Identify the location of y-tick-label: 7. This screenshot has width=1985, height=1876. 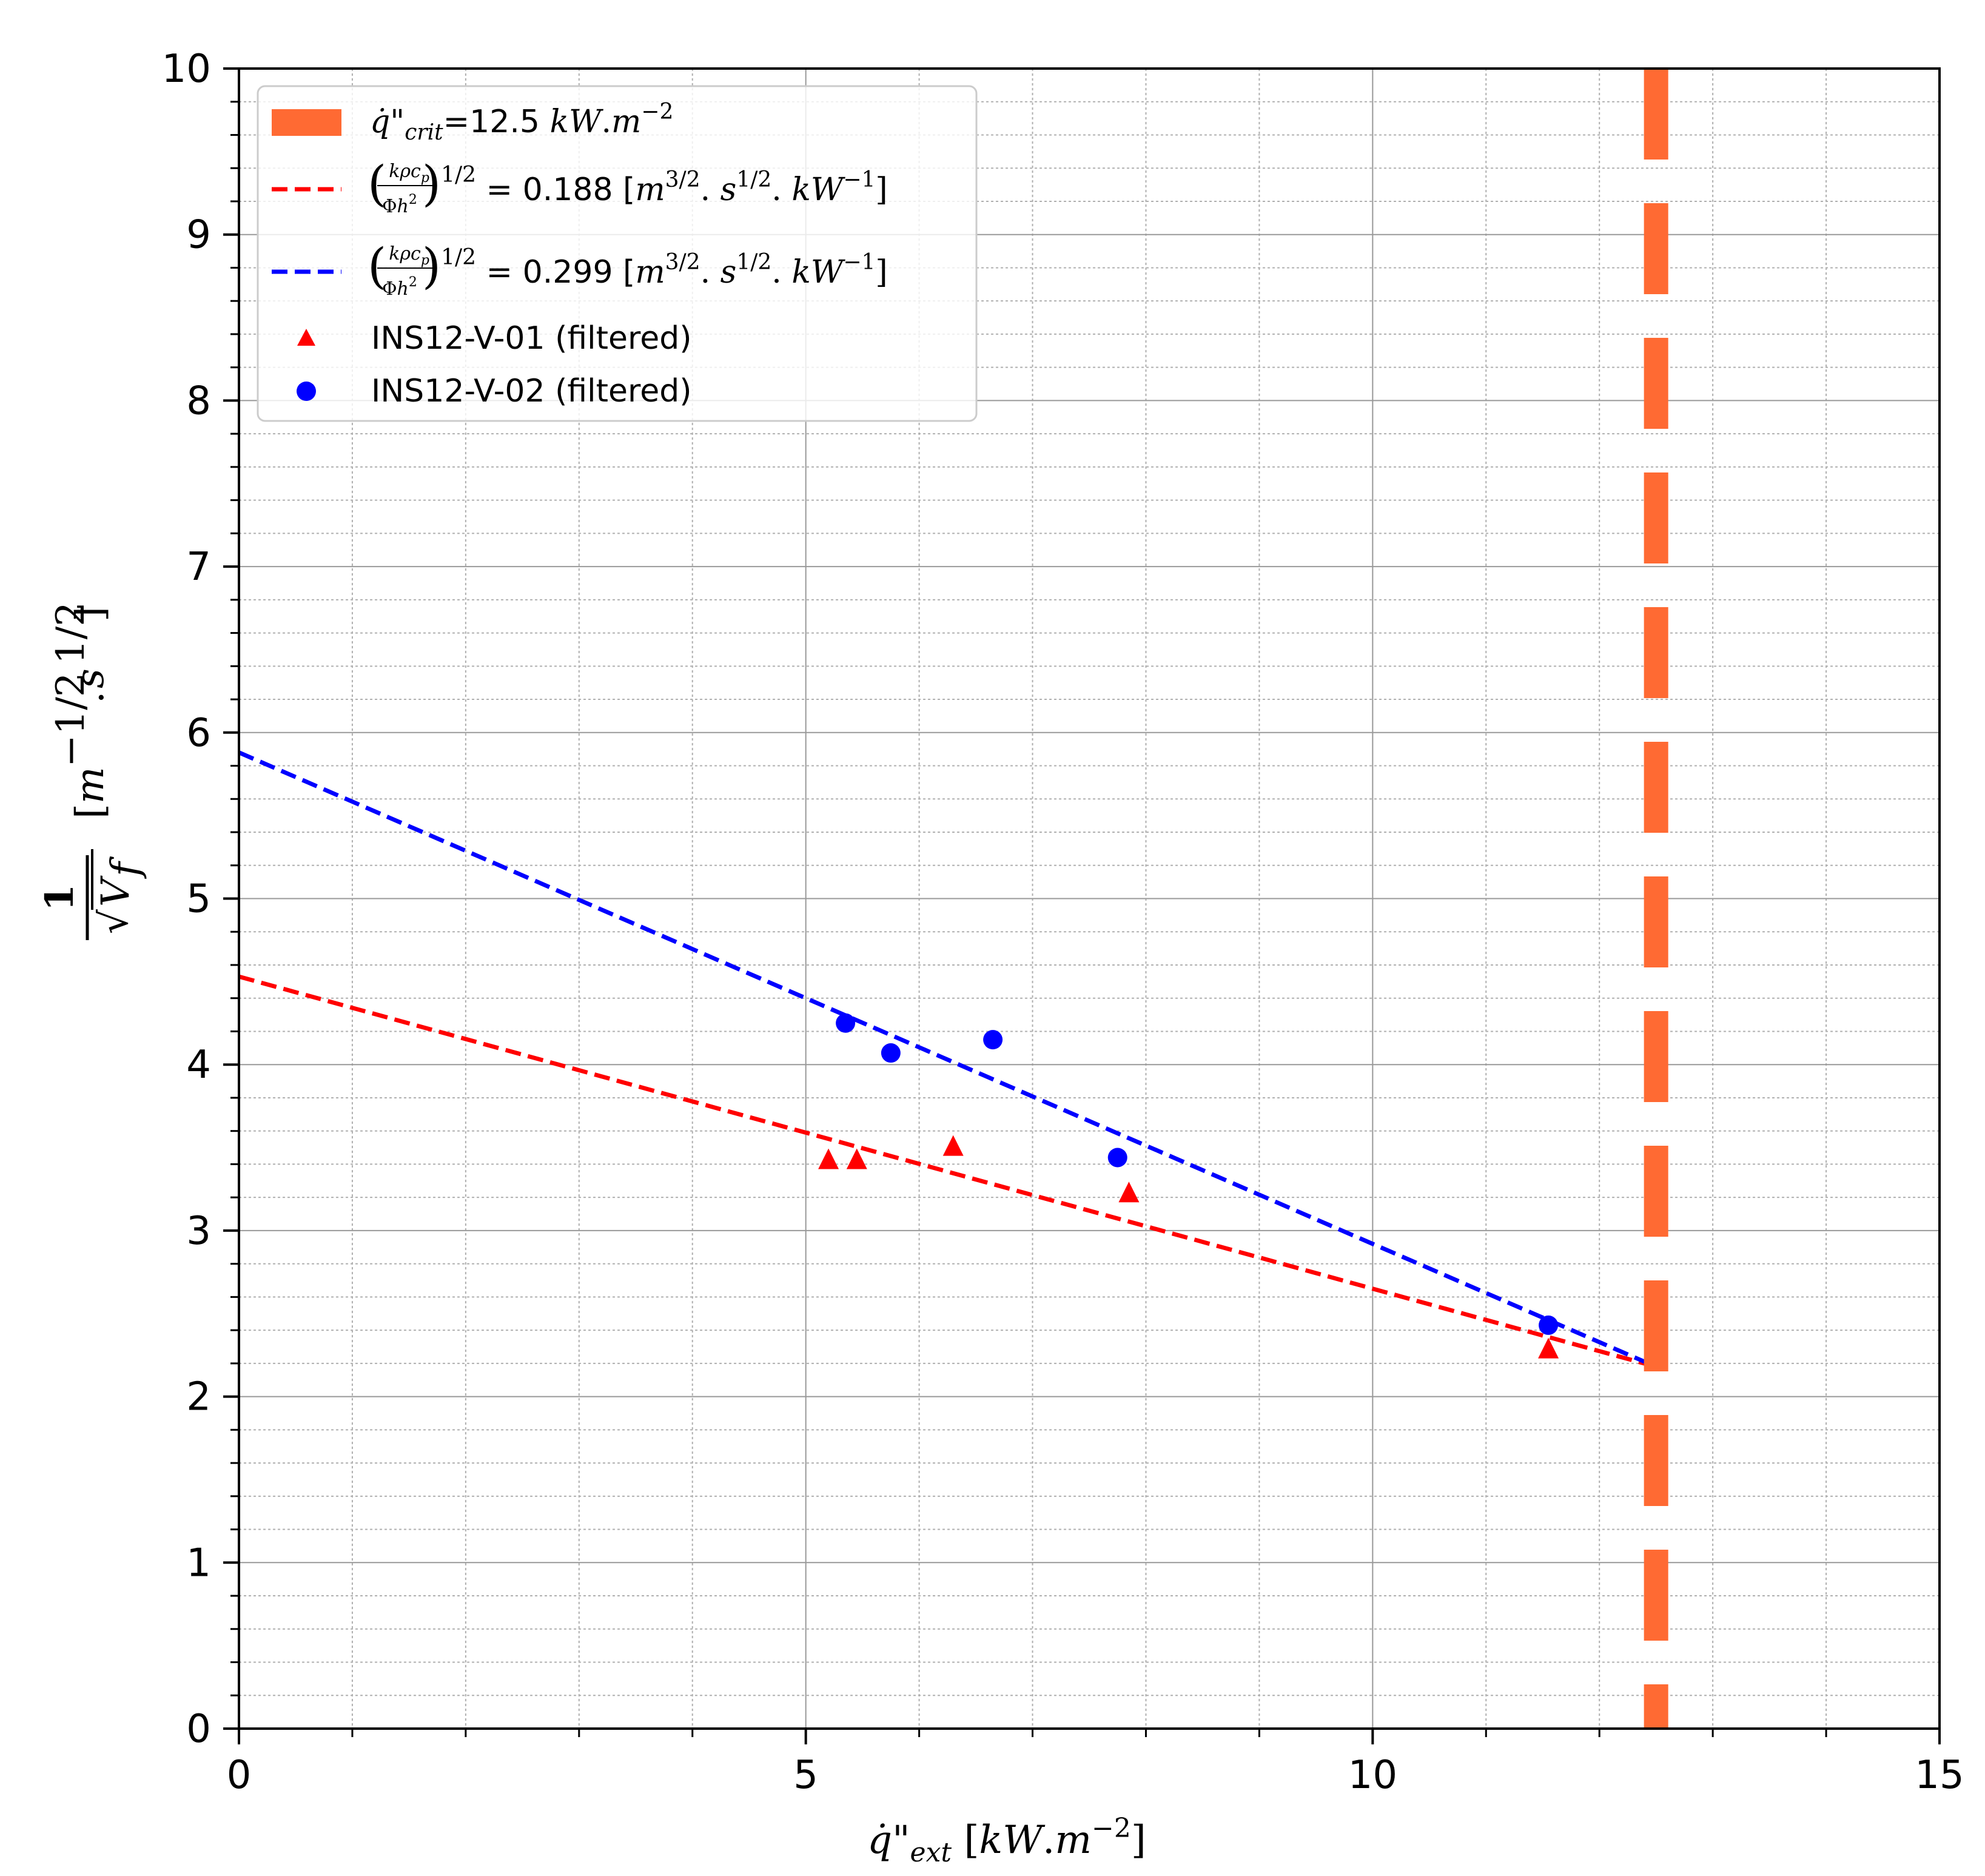
(198, 567).